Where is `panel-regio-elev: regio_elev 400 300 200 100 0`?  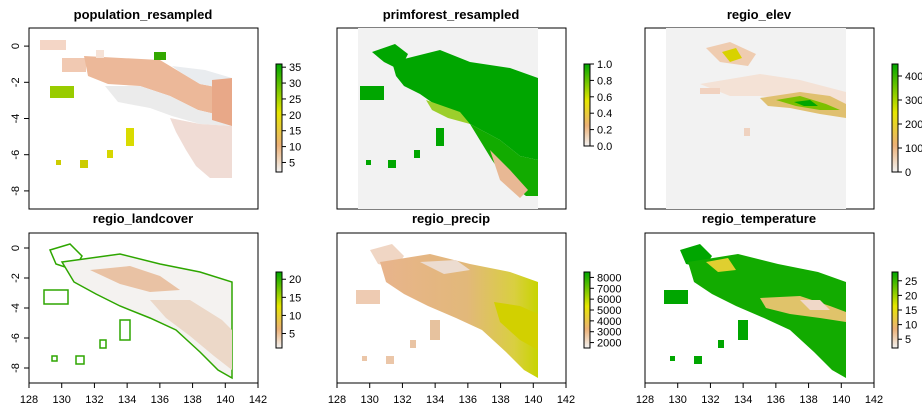 panel-regio-elev: regio_elev 400 300 200 100 0 is located at coordinates (783, 108).